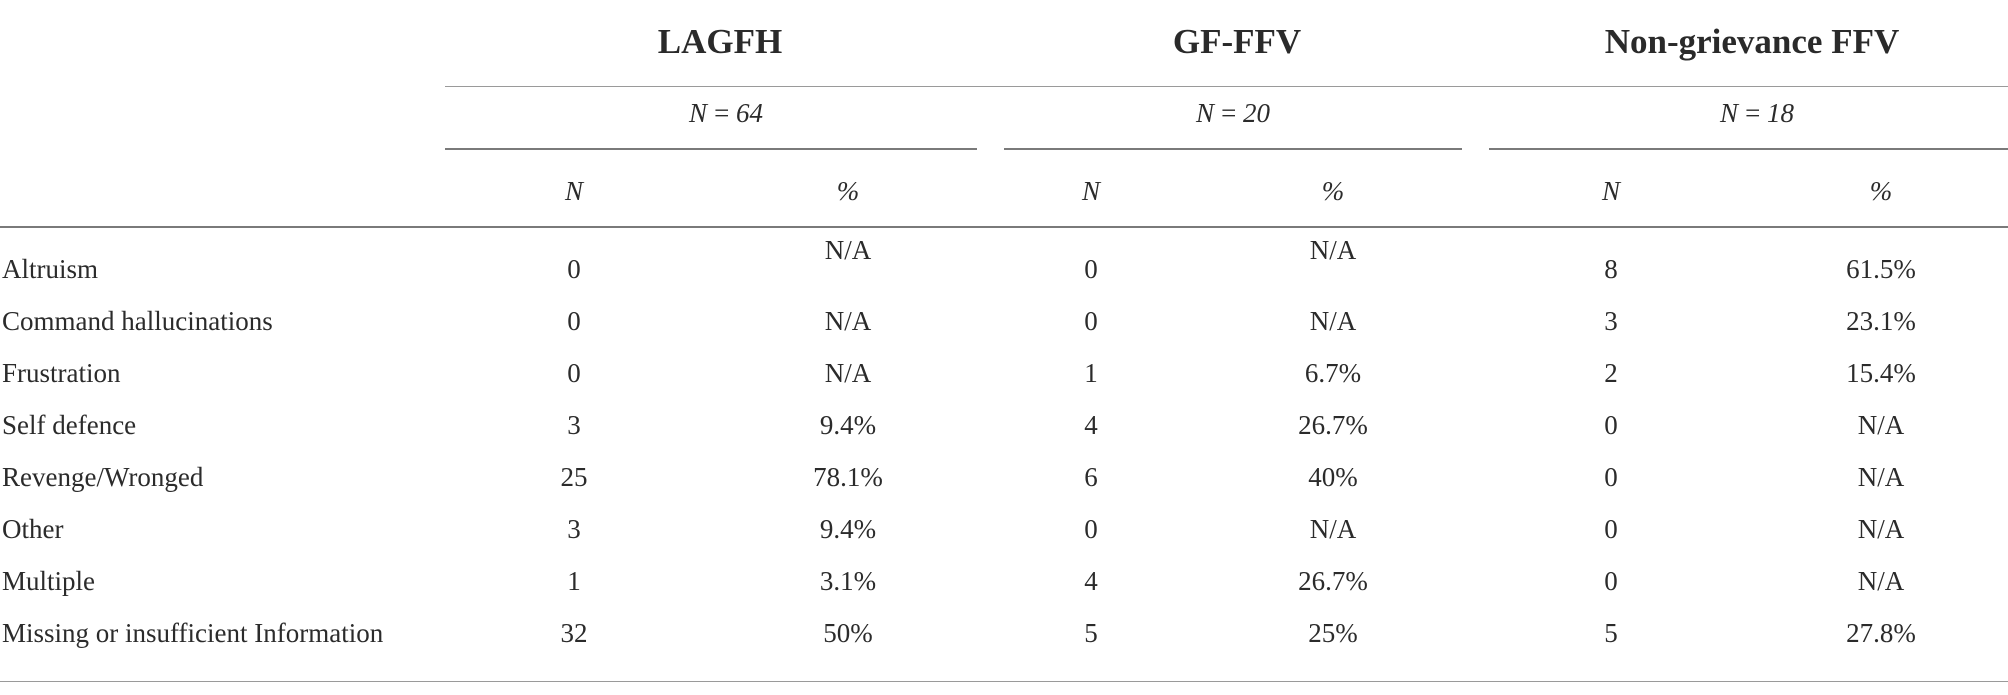 Image resolution: width=2008 pixels, height=695 pixels. What do you see at coordinates (103, 477) in the screenshot?
I see `row-label: Revenge/Wronged` at bounding box center [103, 477].